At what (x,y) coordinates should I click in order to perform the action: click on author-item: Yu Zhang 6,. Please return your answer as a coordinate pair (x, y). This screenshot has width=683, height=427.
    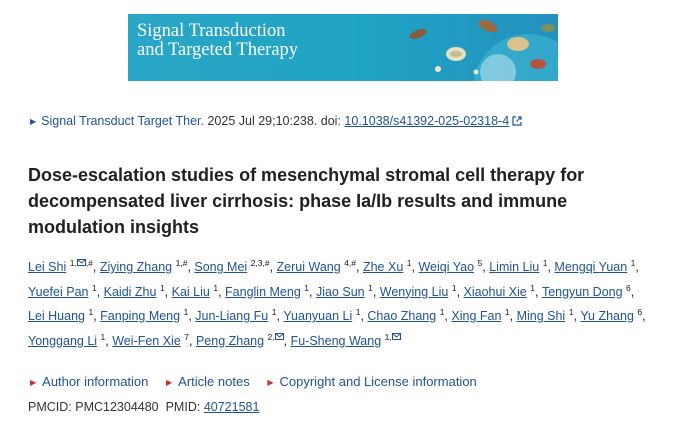
    Looking at the image, I should click on (612, 315).